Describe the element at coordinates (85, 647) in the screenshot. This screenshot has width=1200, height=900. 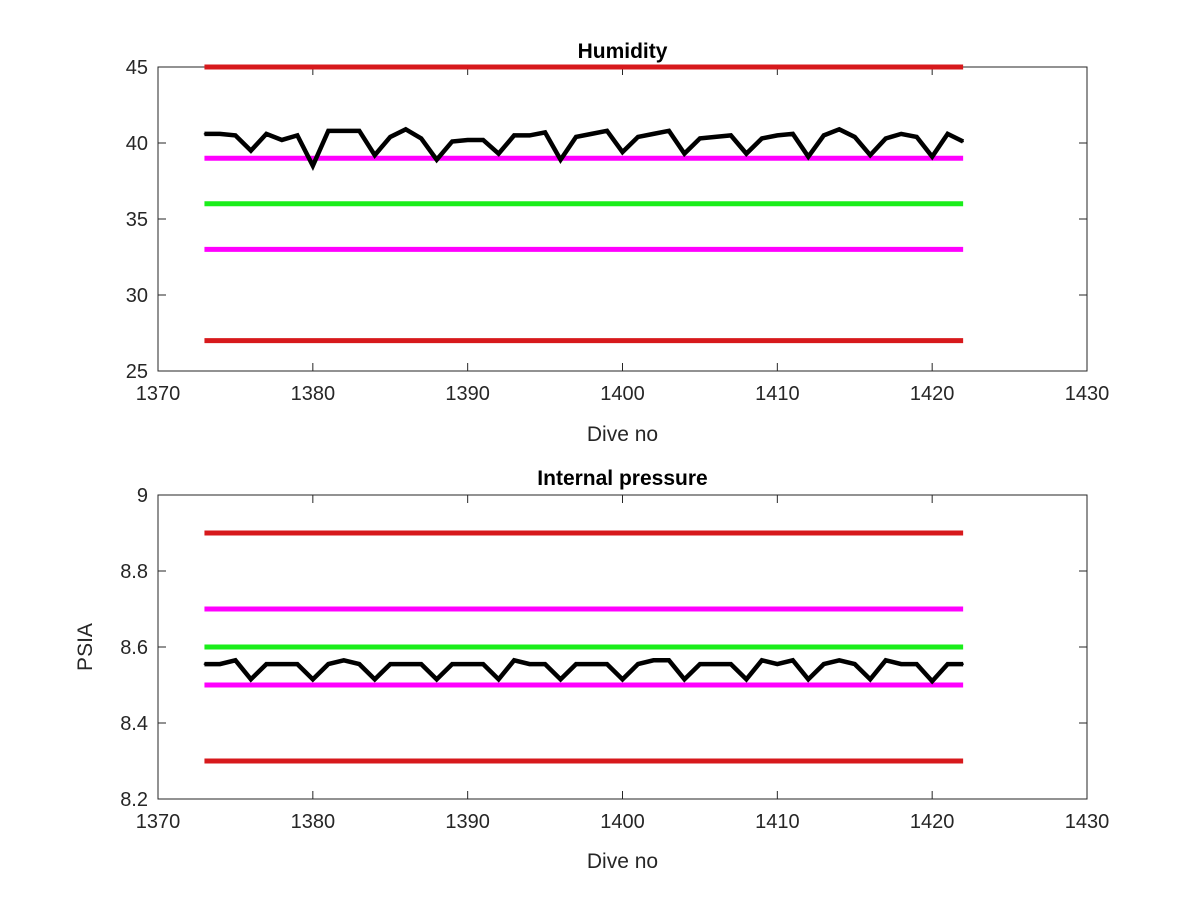
I see `y-axis-label: PSIA` at that location.